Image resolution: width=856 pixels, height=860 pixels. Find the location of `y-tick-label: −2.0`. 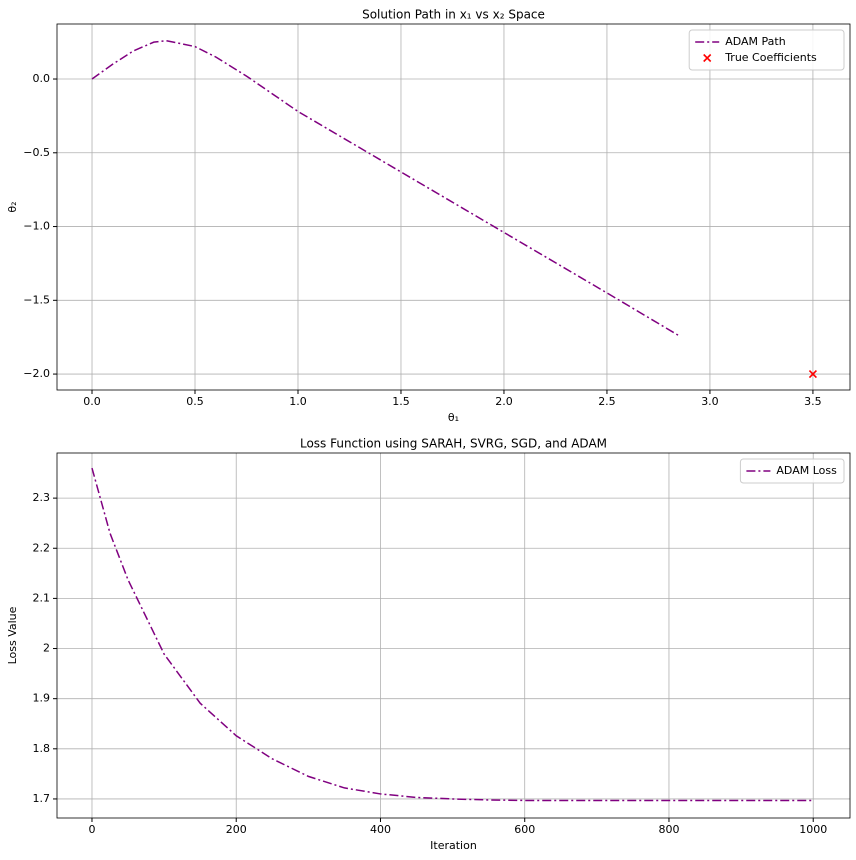

y-tick-label: −2.0 is located at coordinates (36, 373).